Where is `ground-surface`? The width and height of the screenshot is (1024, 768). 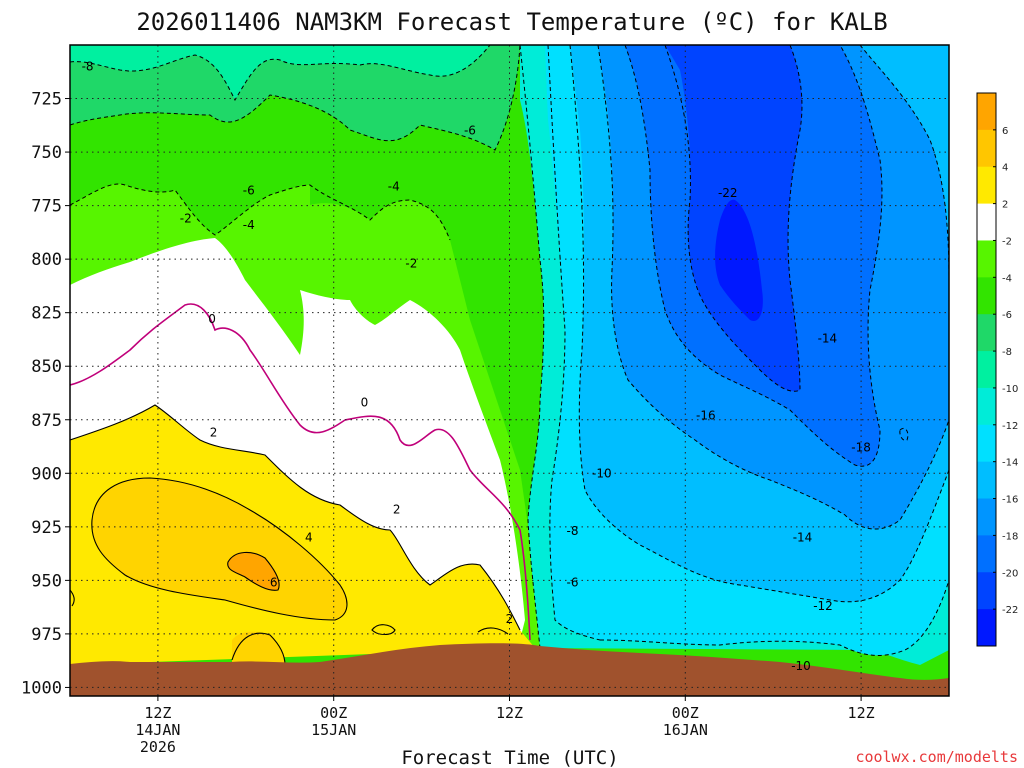
ground-surface is located at coordinates (509, 669).